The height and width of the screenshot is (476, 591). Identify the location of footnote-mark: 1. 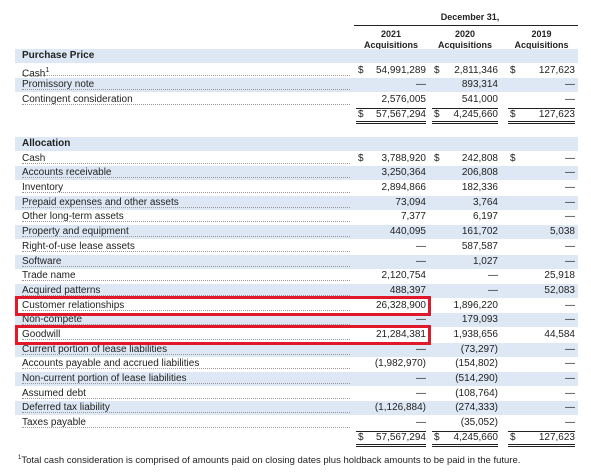
(47, 70).